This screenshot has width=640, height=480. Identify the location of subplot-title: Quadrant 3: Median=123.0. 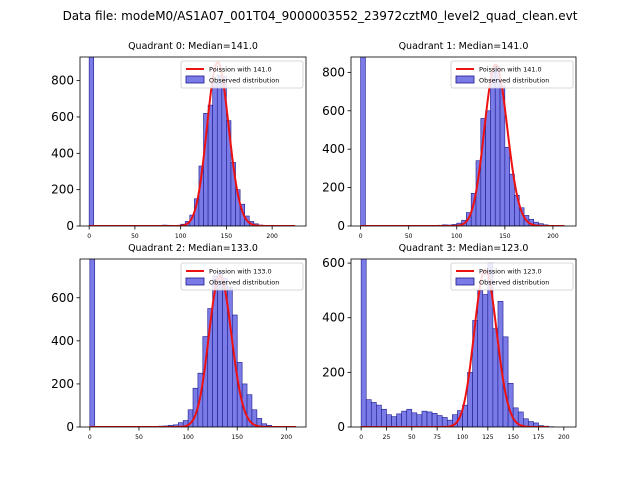
(464, 248).